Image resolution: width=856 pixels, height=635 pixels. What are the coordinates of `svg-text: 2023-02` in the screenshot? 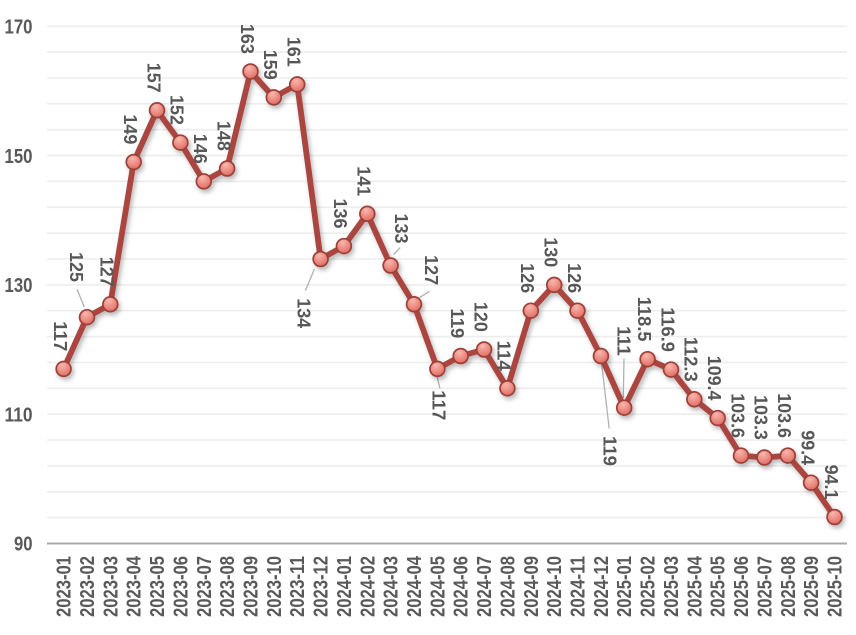 It's located at (88, 586).